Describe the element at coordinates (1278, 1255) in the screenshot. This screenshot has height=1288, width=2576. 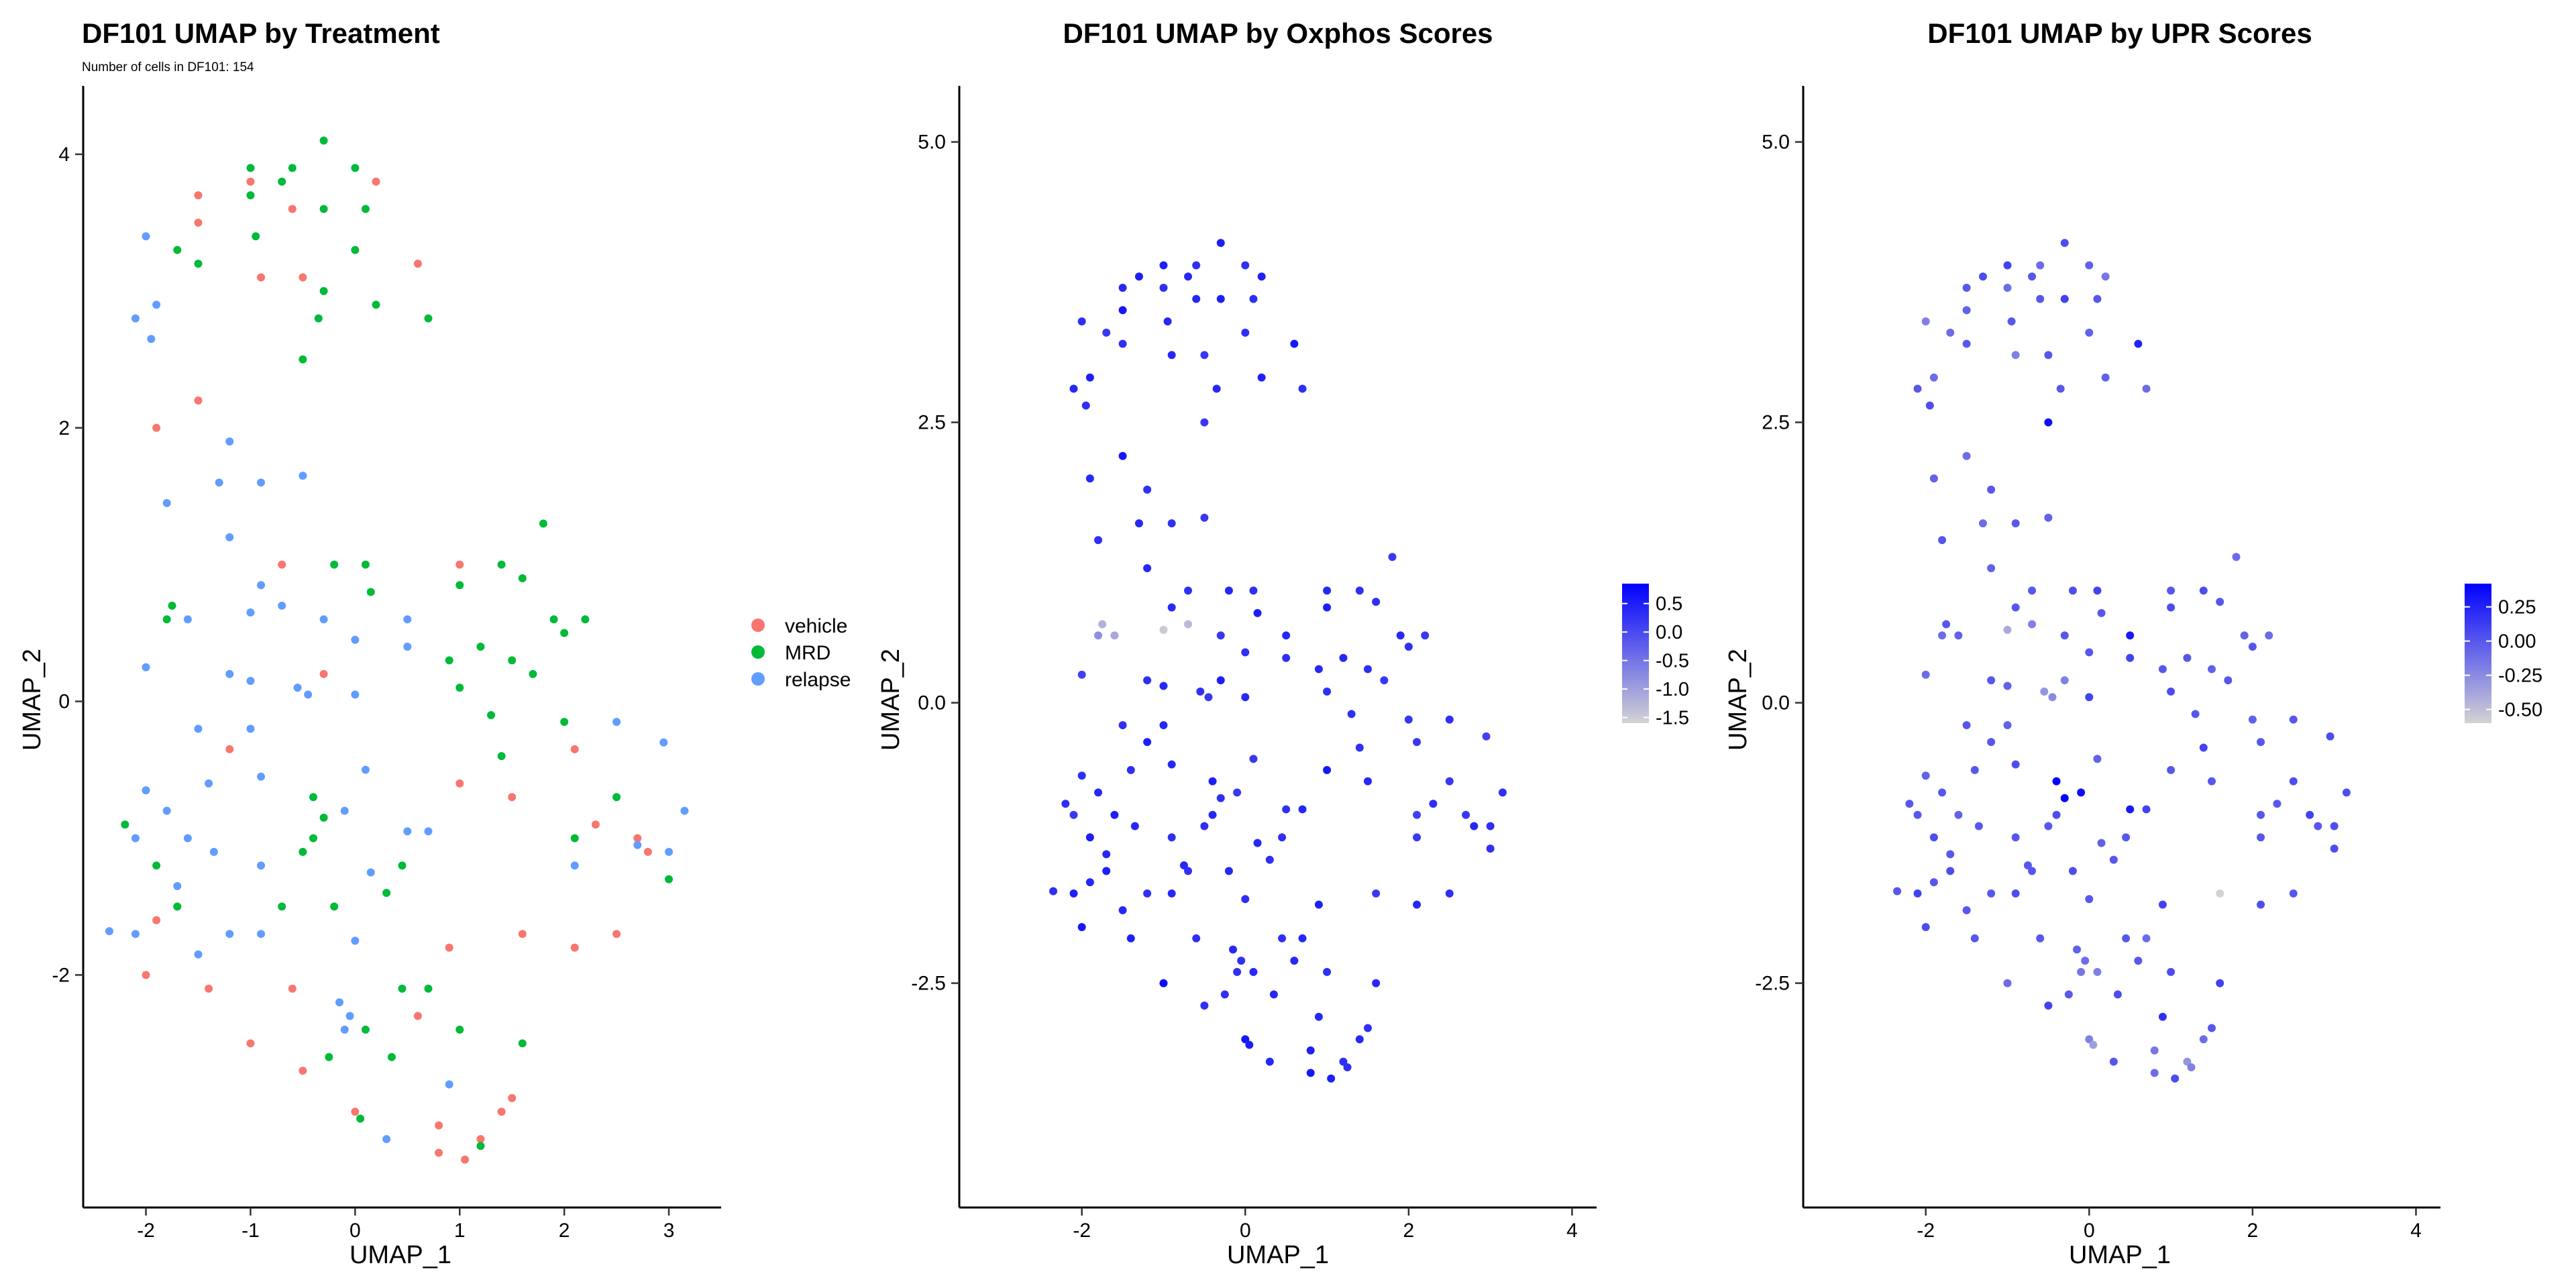
I see `x-axis-title: UMAP_1` at that location.